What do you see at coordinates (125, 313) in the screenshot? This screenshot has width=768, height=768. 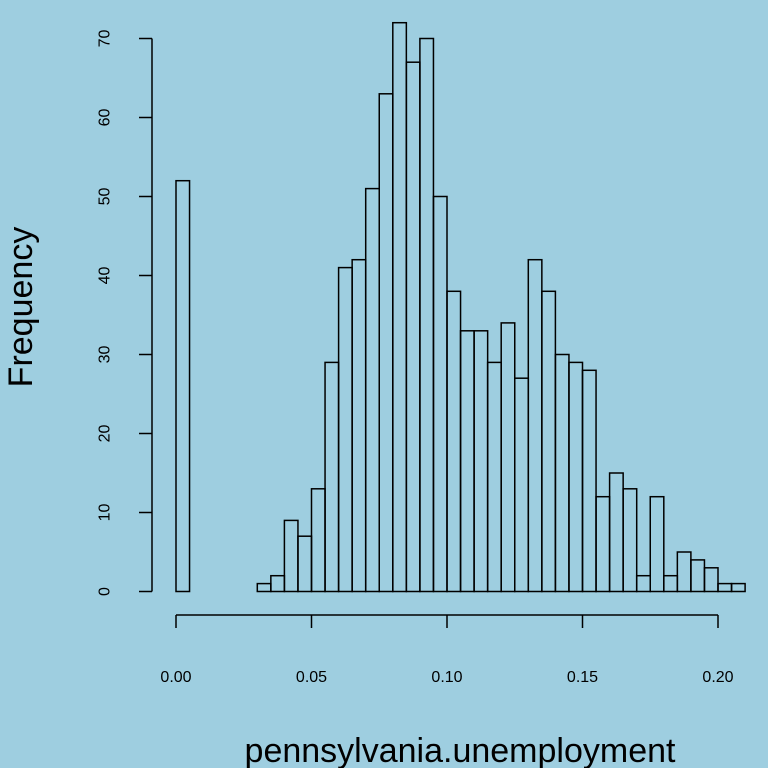 I see `y-axis: 0 10 20 30 40 50 60 70` at bounding box center [125, 313].